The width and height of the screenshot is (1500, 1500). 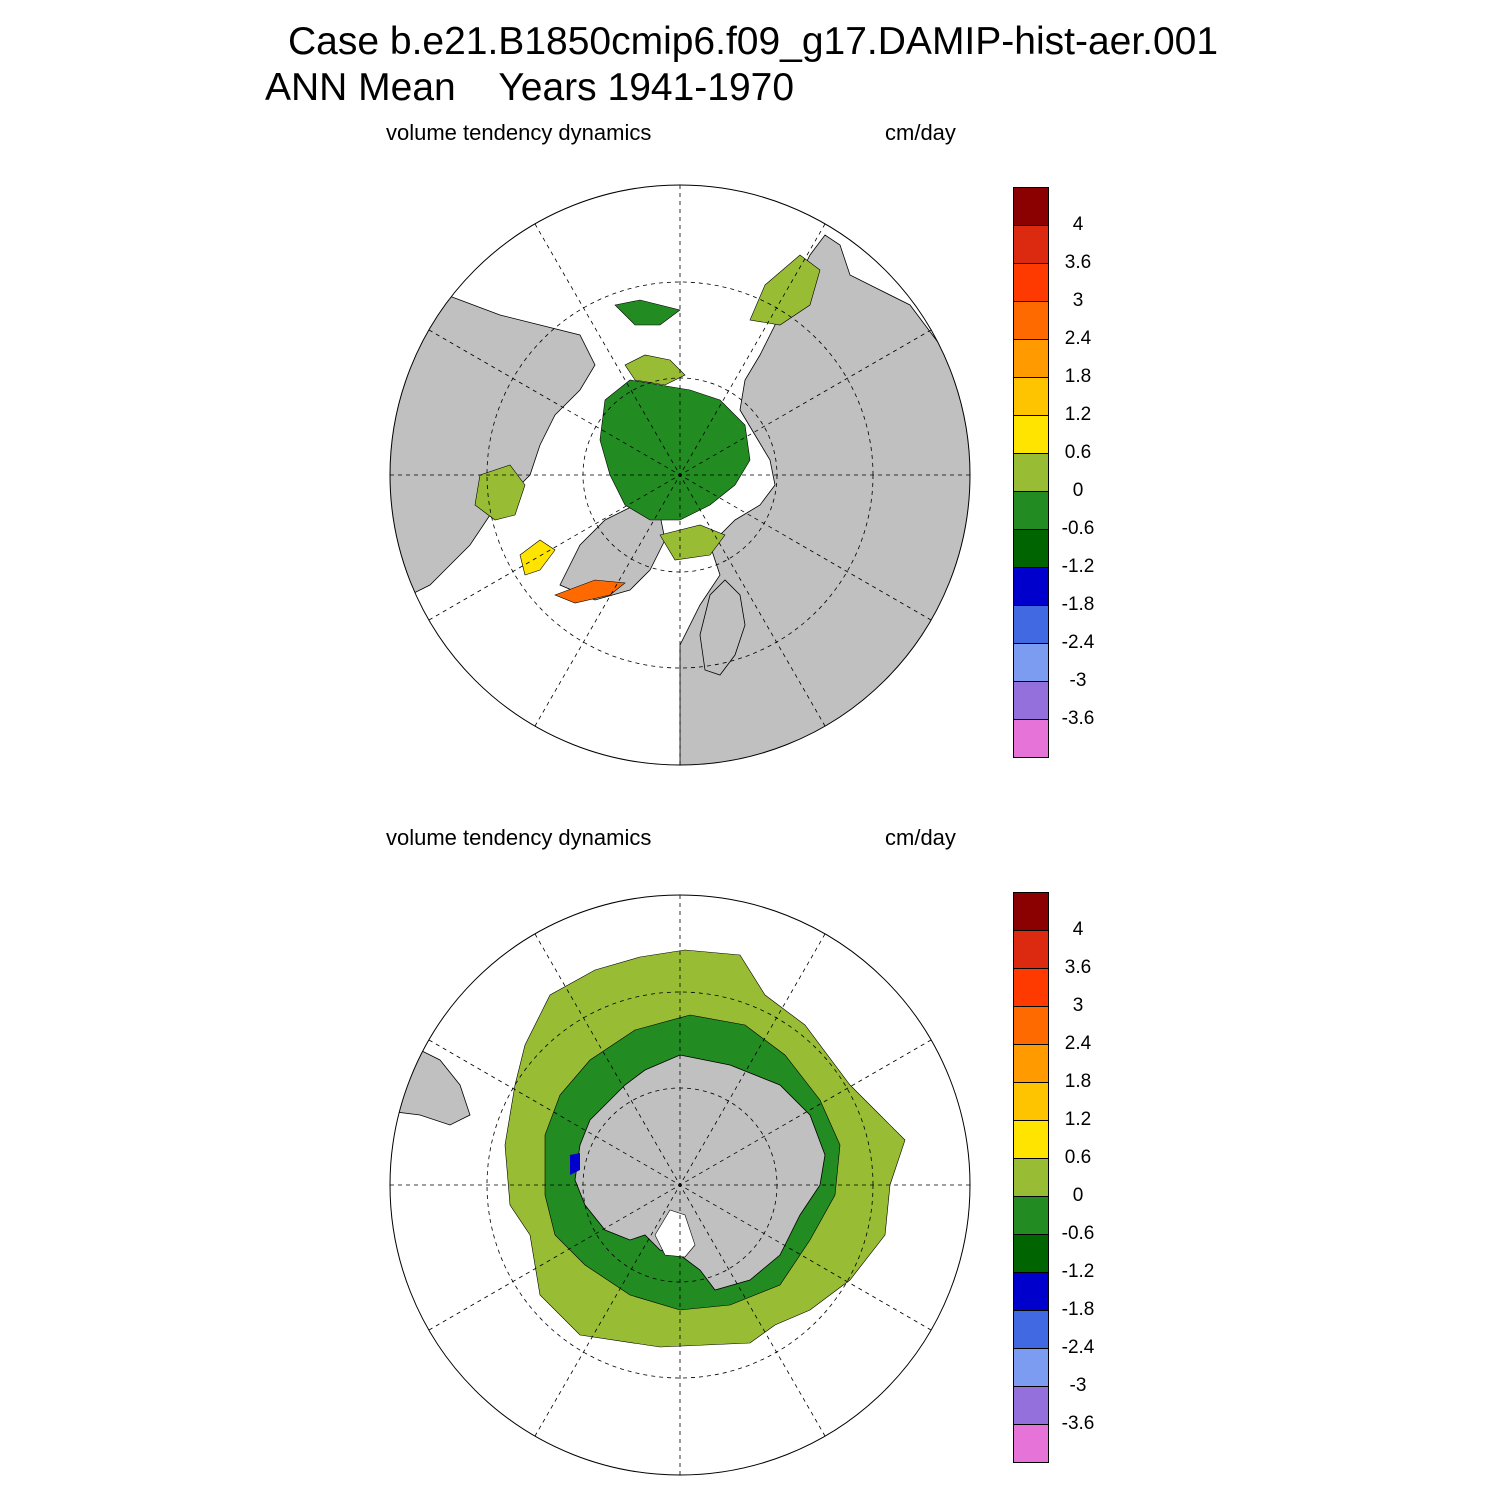 What do you see at coordinates (920, 132) in the screenshot?
I see `north-units-label: cm/day` at bounding box center [920, 132].